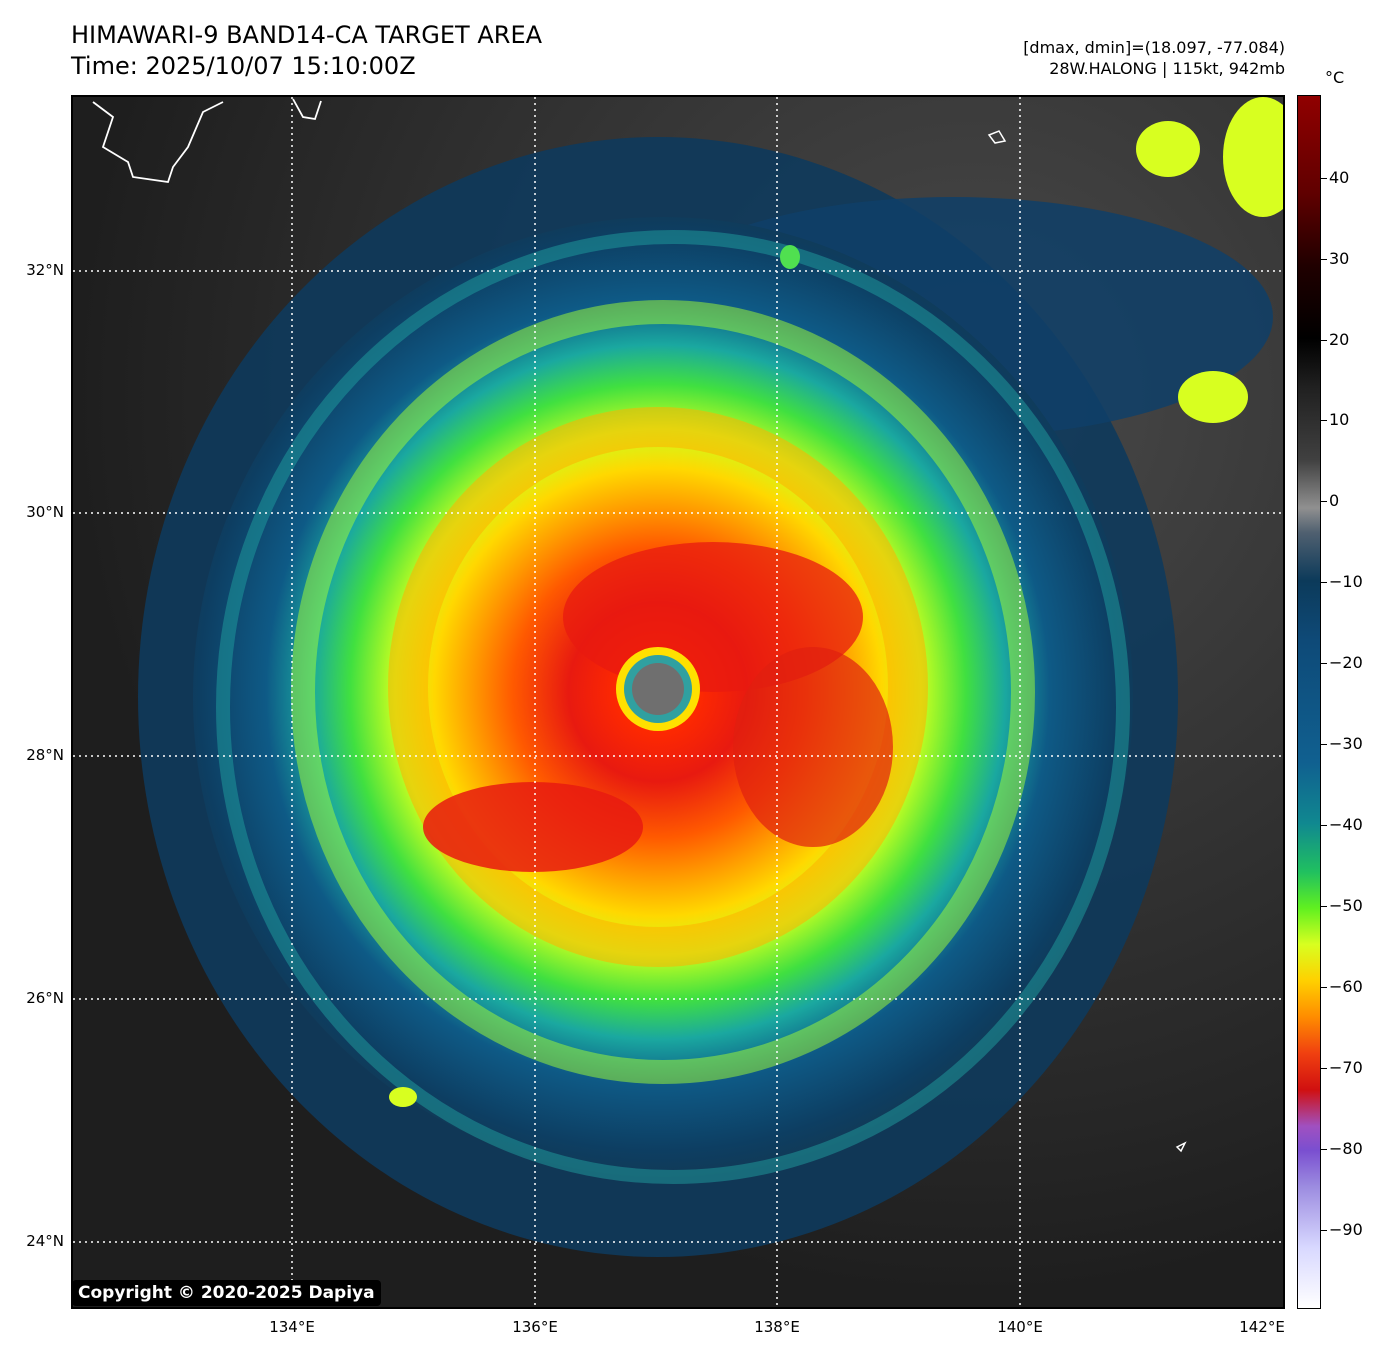  What do you see at coordinates (1309, 702) in the screenshot?
I see `temperature-colorbar` at bounding box center [1309, 702].